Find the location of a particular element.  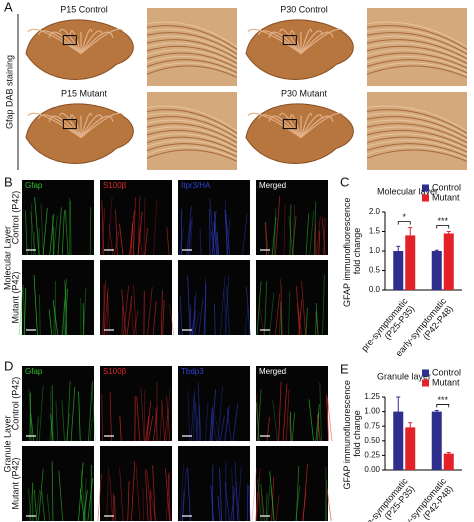

channel-label: Merged is located at coordinates (272, 371).